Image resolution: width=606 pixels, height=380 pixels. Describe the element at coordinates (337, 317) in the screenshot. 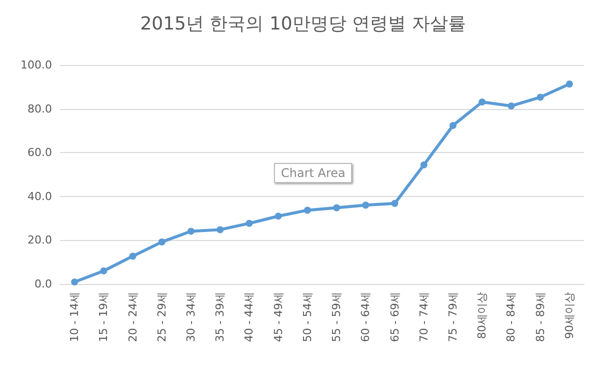

I see `x-tick-label: 55 - 59세` at that location.